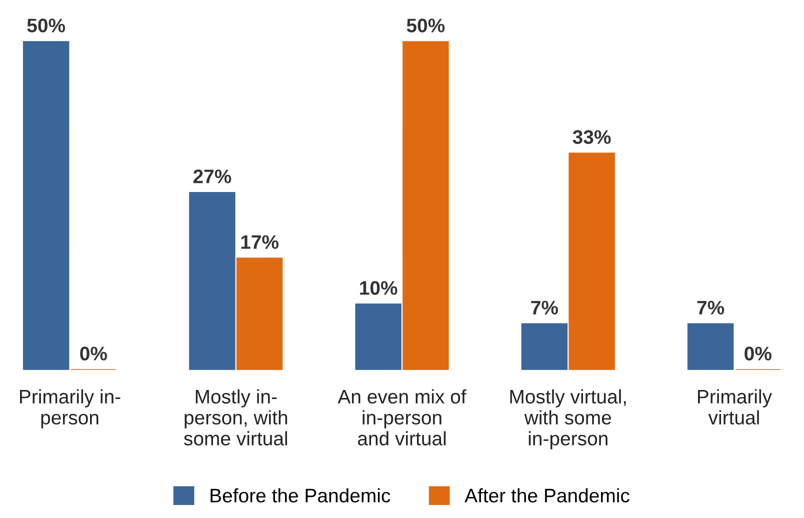  Describe the element at coordinates (212, 177) in the screenshot. I see `data-label: 27%` at that location.